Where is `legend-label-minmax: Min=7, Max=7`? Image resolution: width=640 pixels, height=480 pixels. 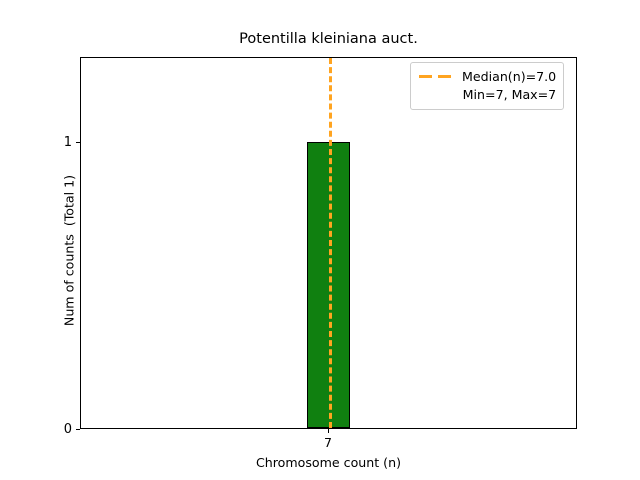
legend-label-minmax: Min=7, Max=7 is located at coordinates (509, 94).